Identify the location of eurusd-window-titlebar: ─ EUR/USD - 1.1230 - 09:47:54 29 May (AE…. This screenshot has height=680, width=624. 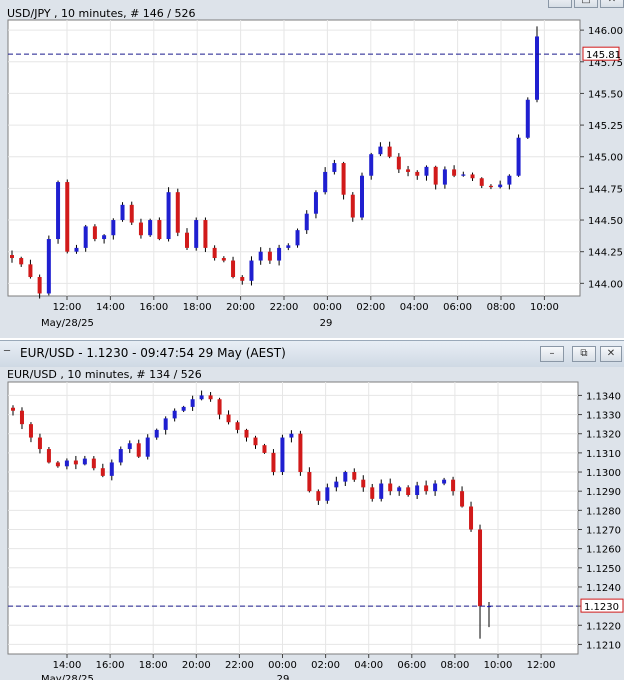
(312, 353).